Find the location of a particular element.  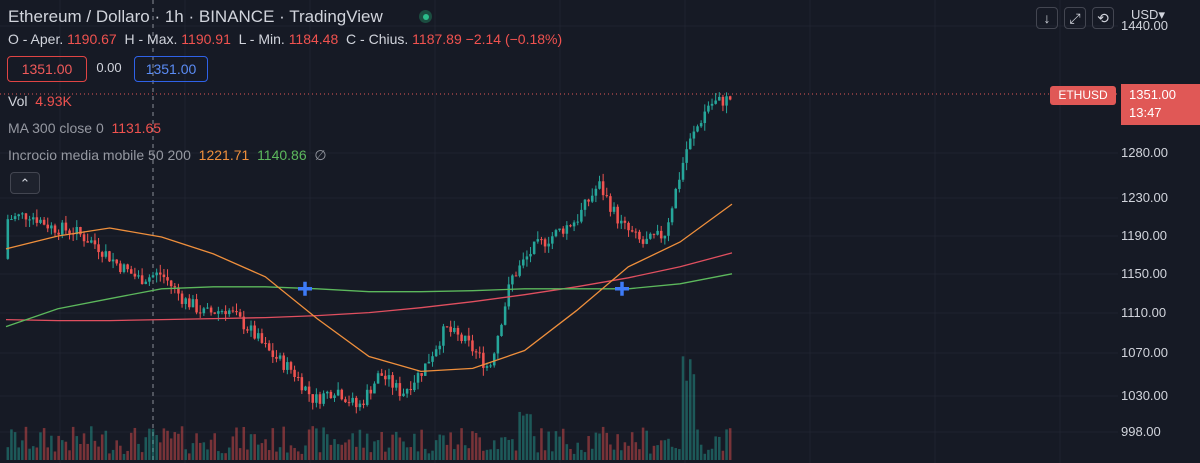

buy-button: 1351.00 is located at coordinates (171, 69).